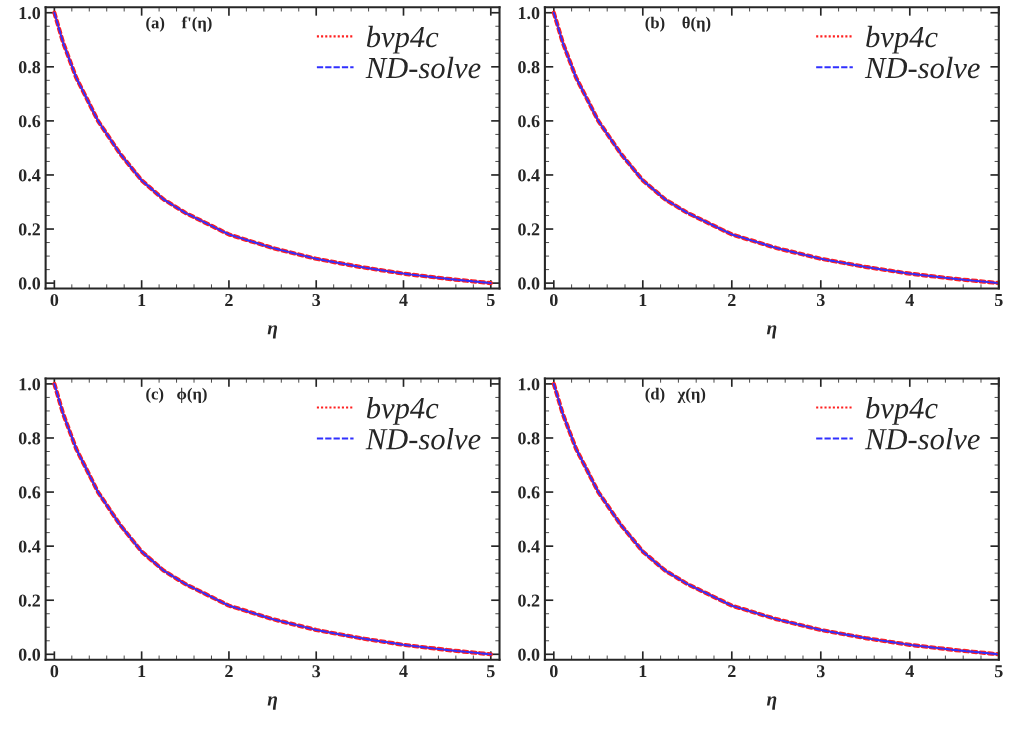 Image resolution: width=1014 pixels, height=733 pixels. I want to click on annotation: (b) θ(η), so click(678, 24).